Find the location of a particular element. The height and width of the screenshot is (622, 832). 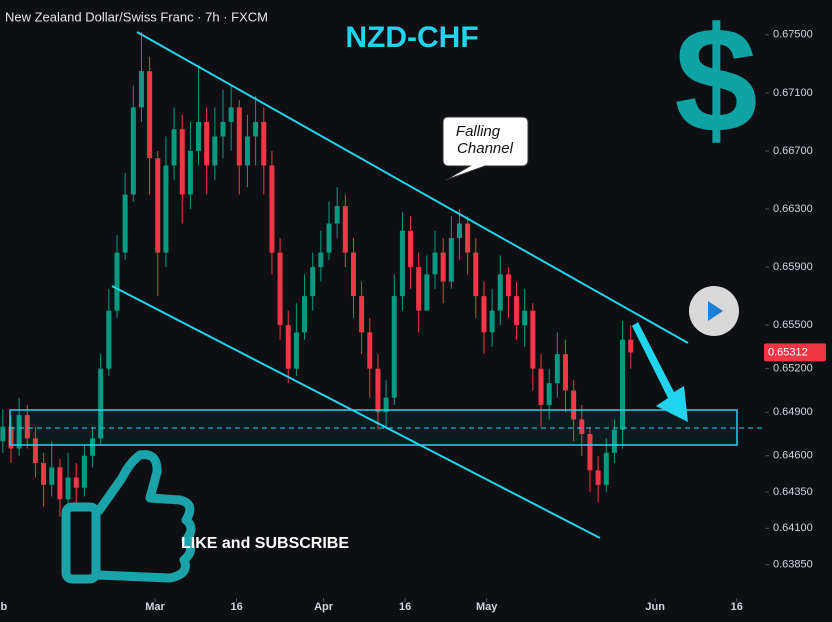

callout-line: Channel is located at coordinates (485, 148).